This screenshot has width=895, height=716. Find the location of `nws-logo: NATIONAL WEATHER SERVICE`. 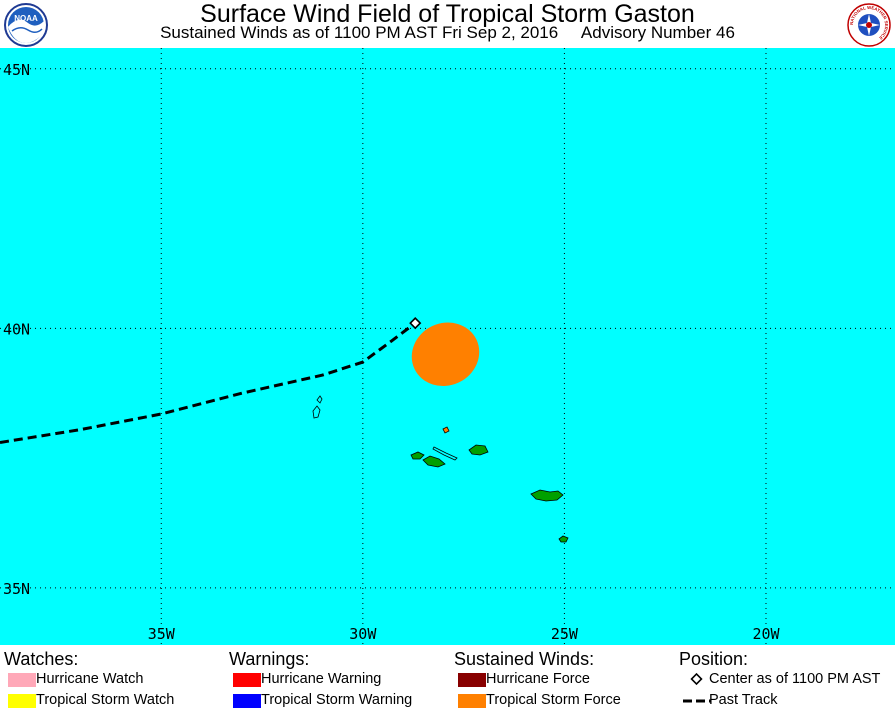

nws-logo: NATIONAL WEATHER SERVICE is located at coordinates (869, 25).